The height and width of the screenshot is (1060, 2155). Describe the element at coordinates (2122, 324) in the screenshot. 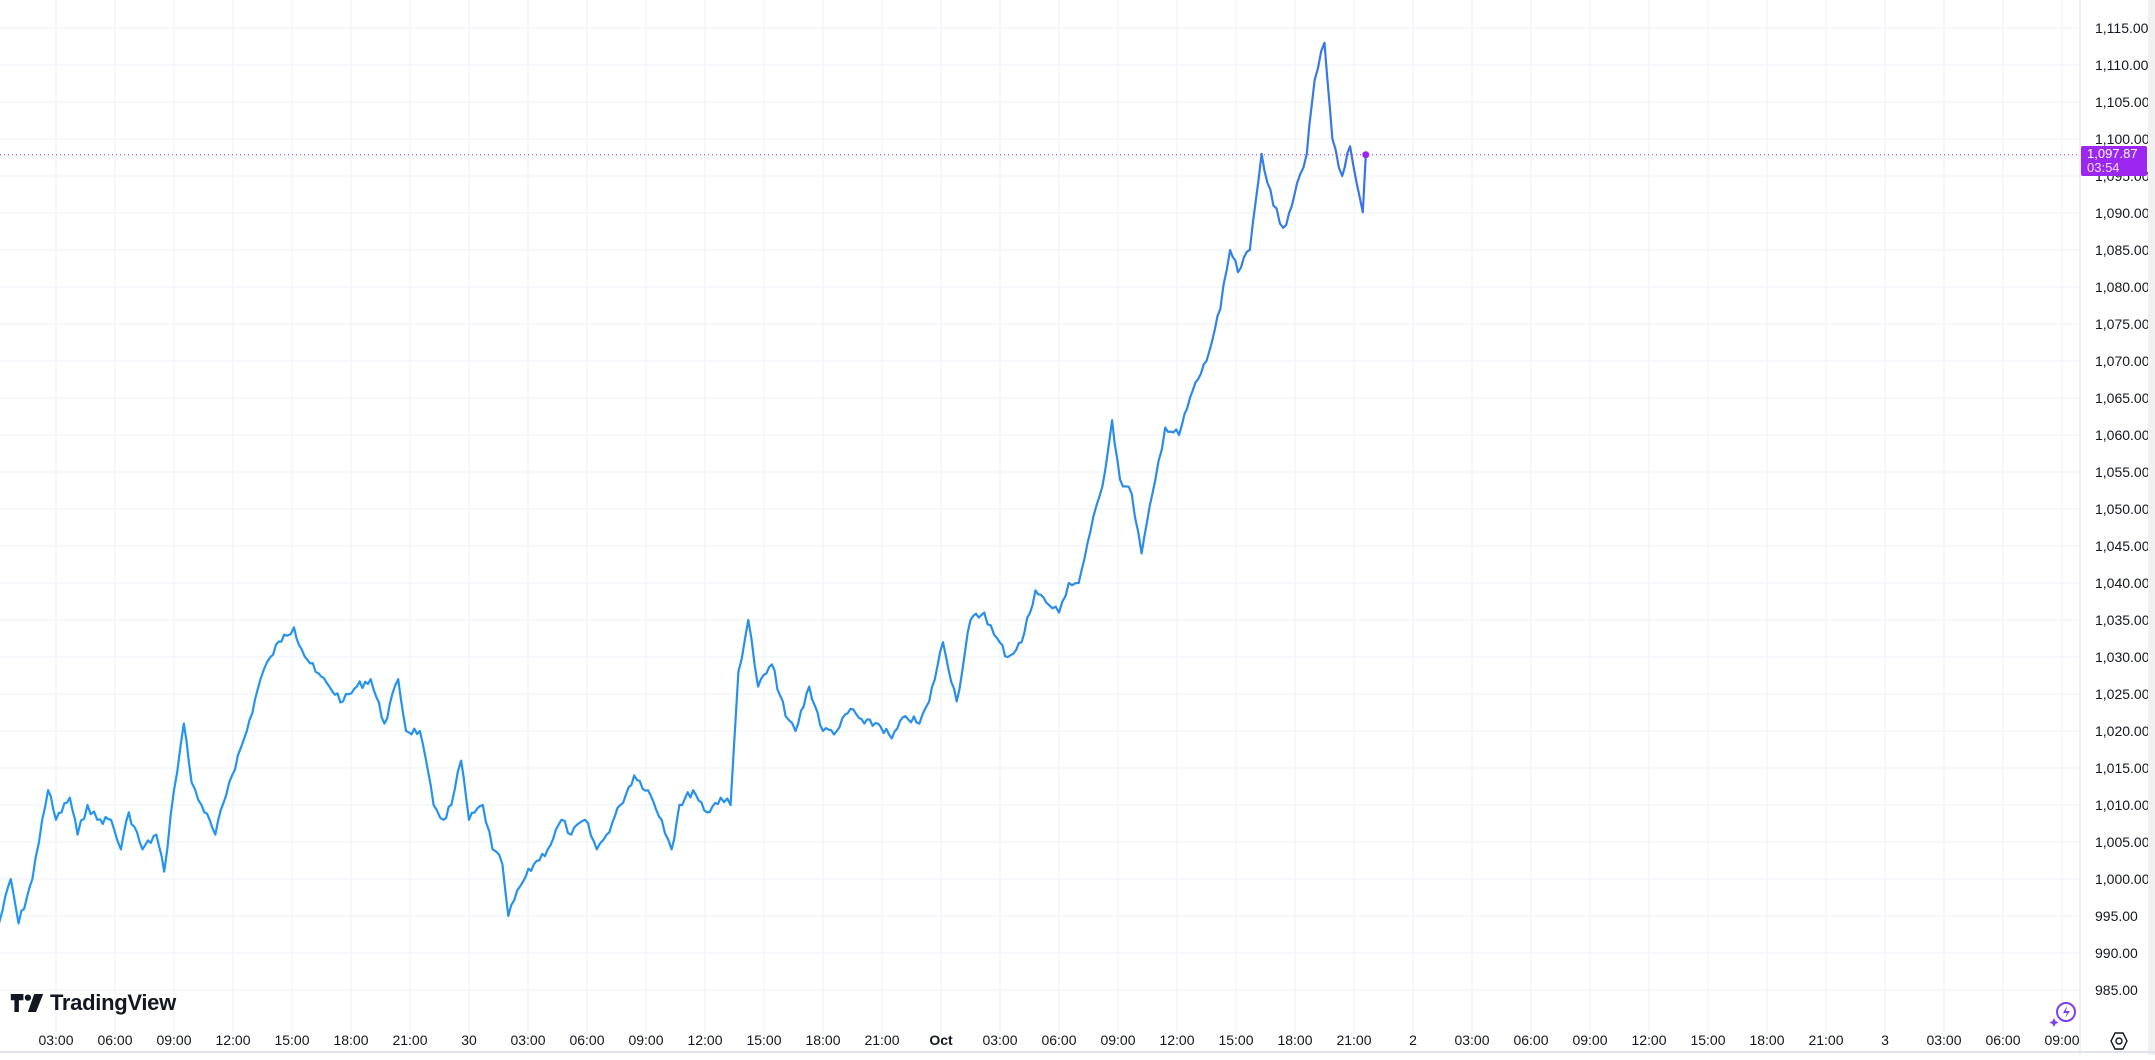

I see `y-tick-label: 1,075.00` at that location.